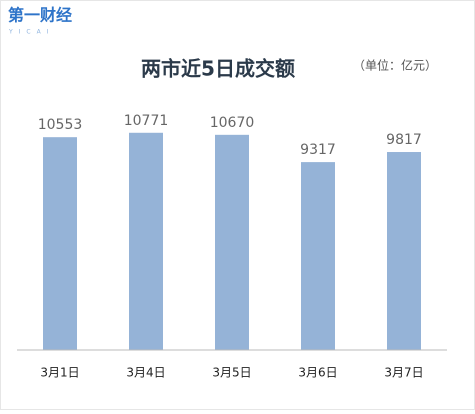 This screenshot has width=475, height=414. I want to click on x-tick-label: 3月1日, so click(59, 373).